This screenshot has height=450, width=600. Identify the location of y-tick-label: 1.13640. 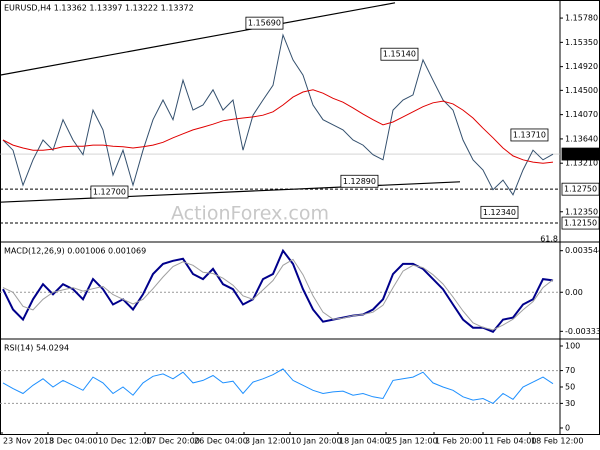
(581, 138).